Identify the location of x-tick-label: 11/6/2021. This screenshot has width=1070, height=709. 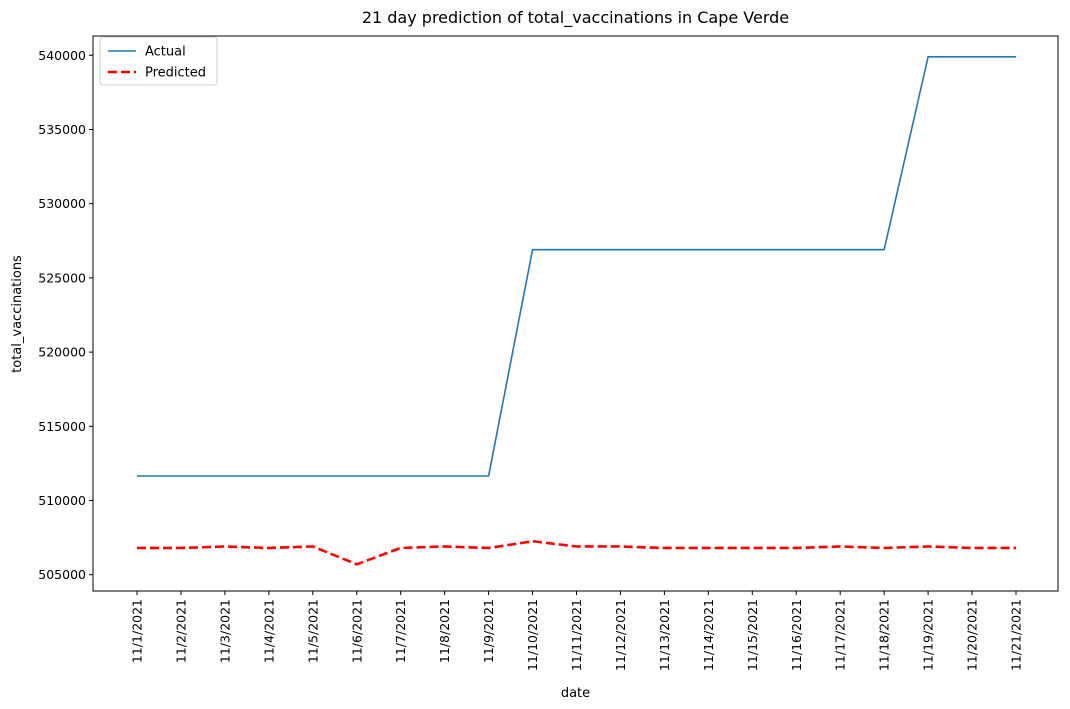
(356, 631).